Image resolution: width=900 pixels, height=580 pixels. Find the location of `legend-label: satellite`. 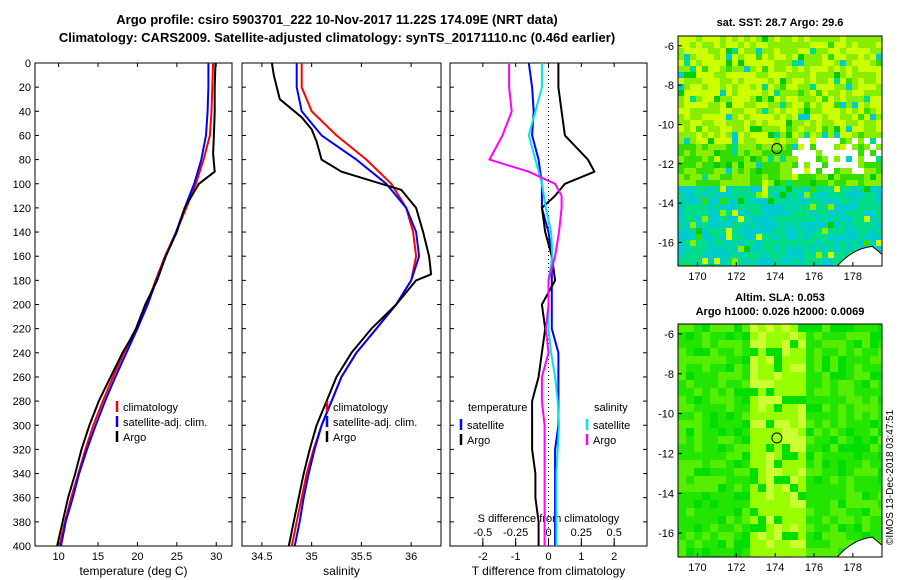

legend-label: satellite is located at coordinates (611, 426).